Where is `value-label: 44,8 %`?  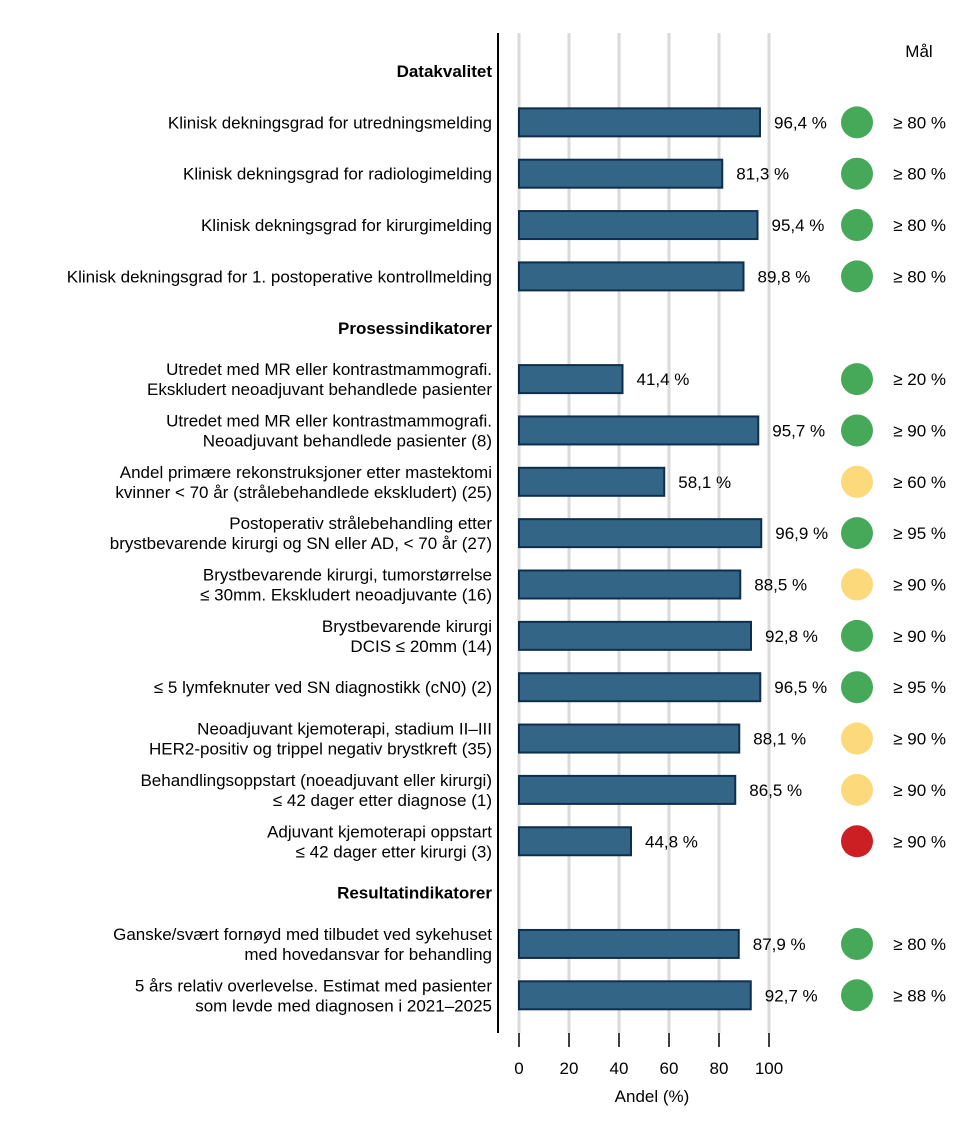
value-label: 44,8 % is located at coordinates (671, 841).